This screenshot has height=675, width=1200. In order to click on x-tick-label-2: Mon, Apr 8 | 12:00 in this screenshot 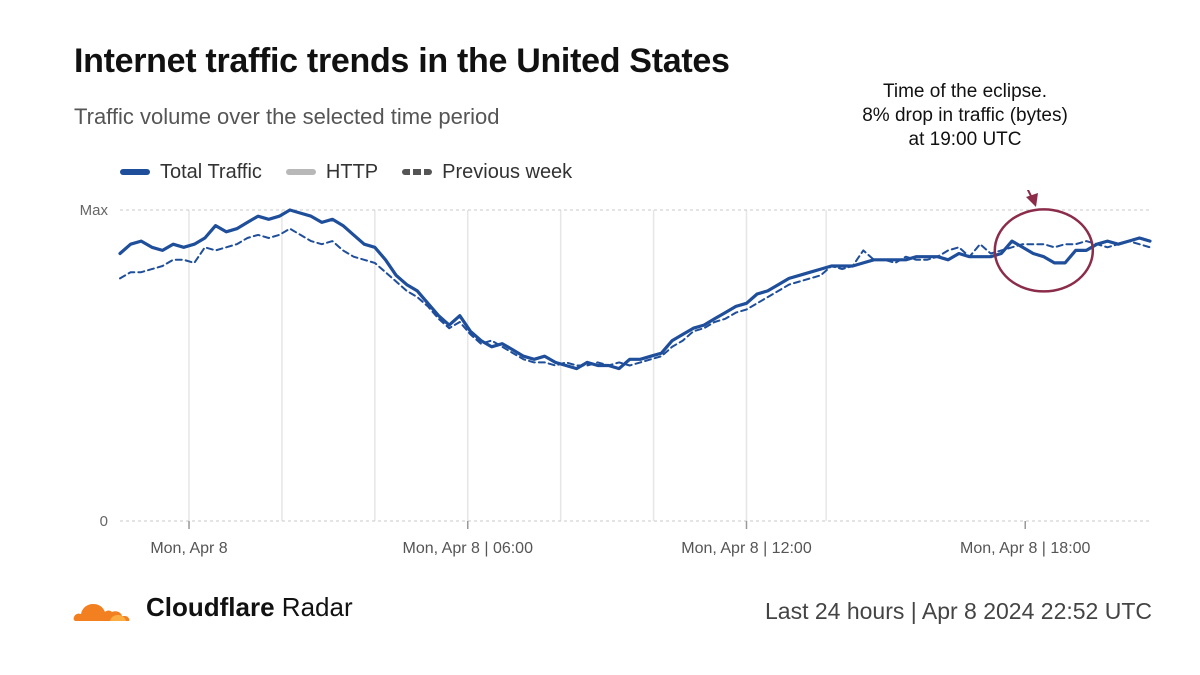, I will do `click(746, 548)`.